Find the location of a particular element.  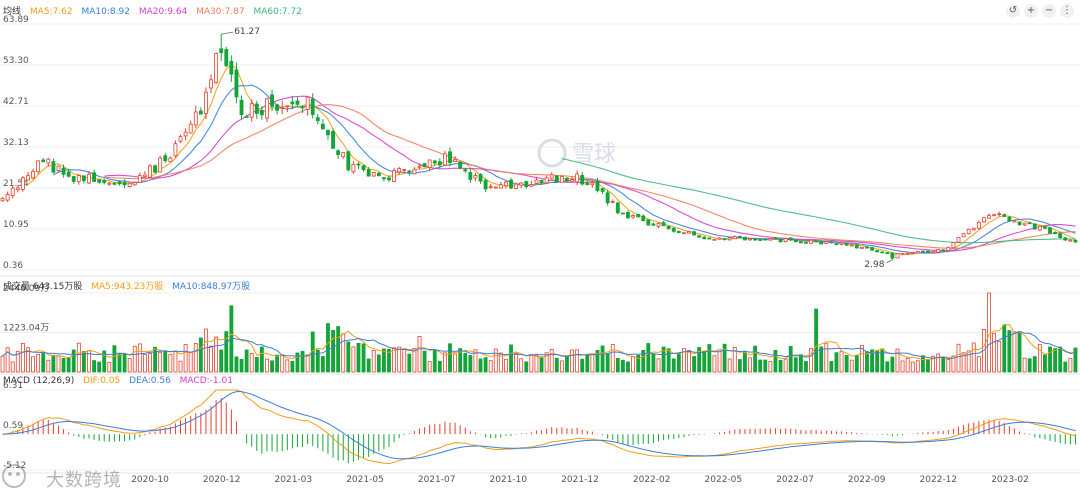

volume-legend-title: 成交量 643.15万股 is located at coordinates (43, 287).